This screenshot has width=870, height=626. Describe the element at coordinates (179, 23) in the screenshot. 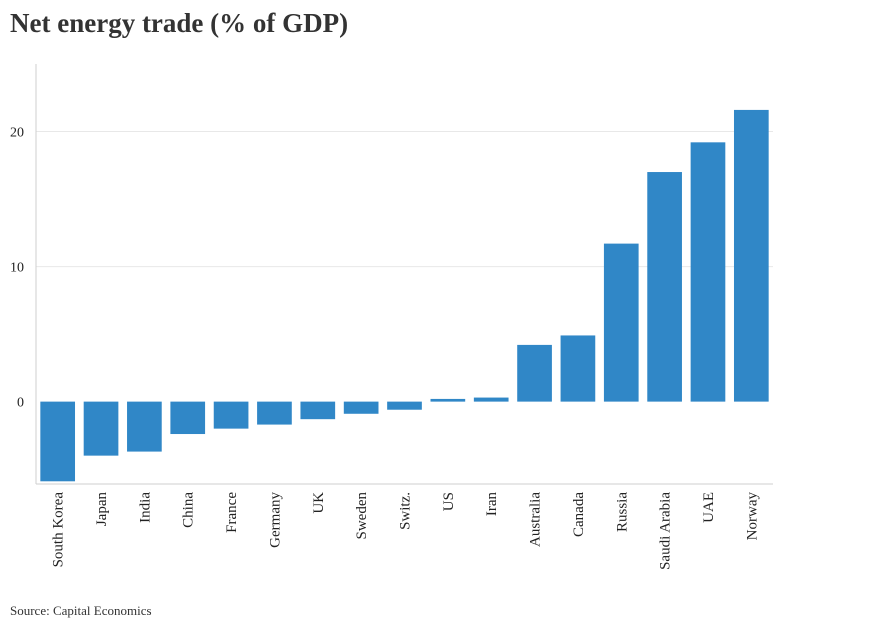

I see `chart-title: Net energy trade (% of GDP)` at that location.